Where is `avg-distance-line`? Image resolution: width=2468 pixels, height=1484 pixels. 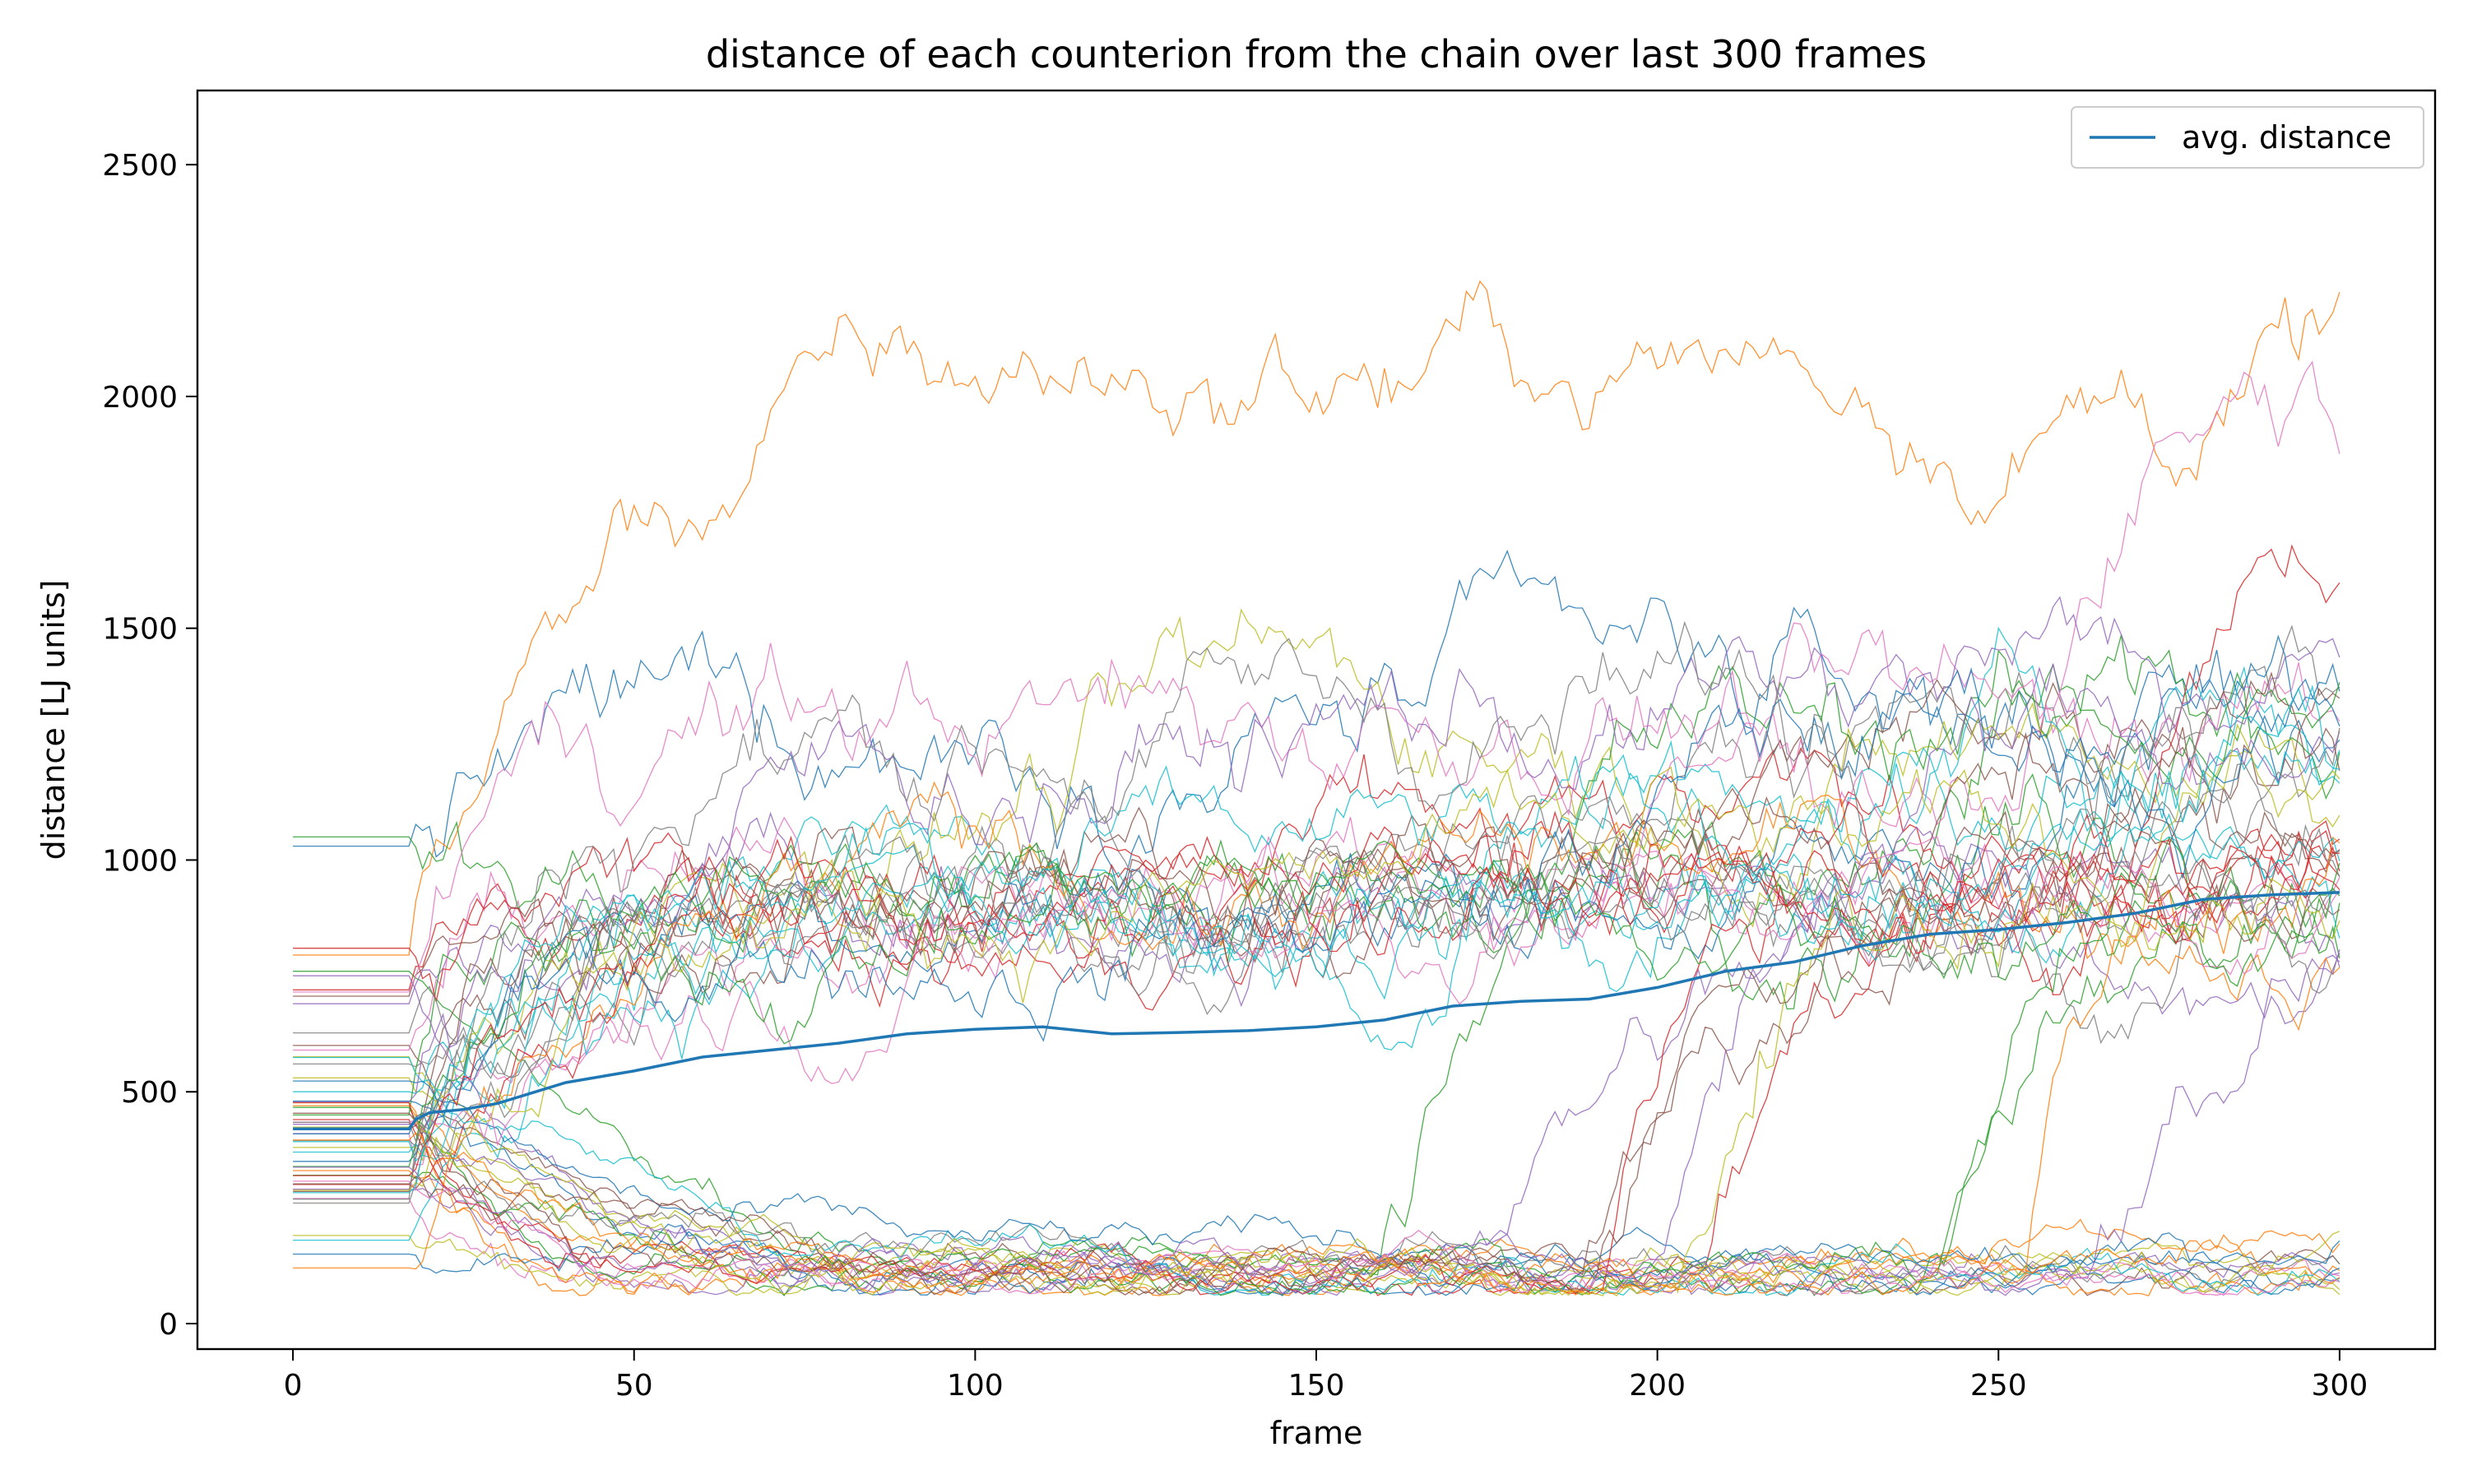
avg-distance-line is located at coordinates (1316, 1011).